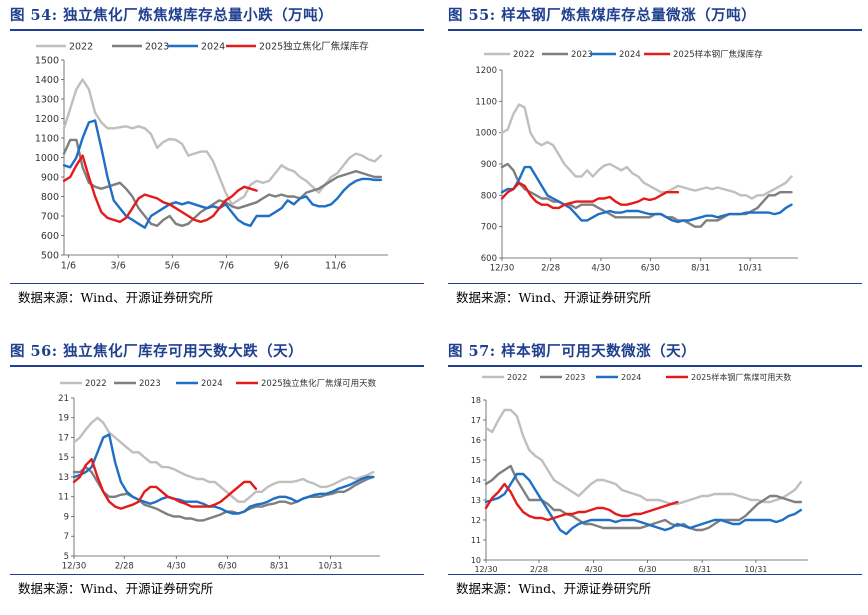 The height and width of the screenshot is (615, 868). I want to click on legend-label-4: 2025样本钢厂焦煤可用天数, so click(741, 377).